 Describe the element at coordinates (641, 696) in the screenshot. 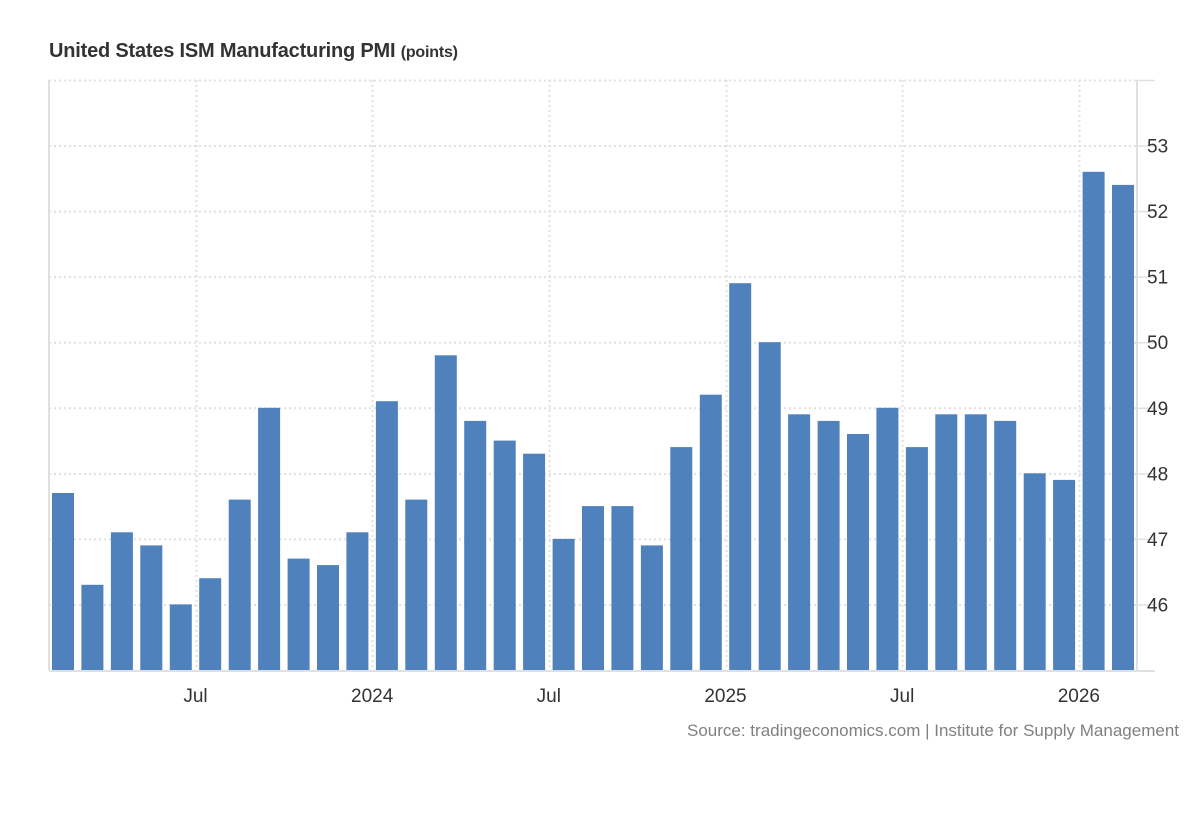

I see `x-axis-ticks: Jul 2024 Jul 2025 Jul 2026` at that location.